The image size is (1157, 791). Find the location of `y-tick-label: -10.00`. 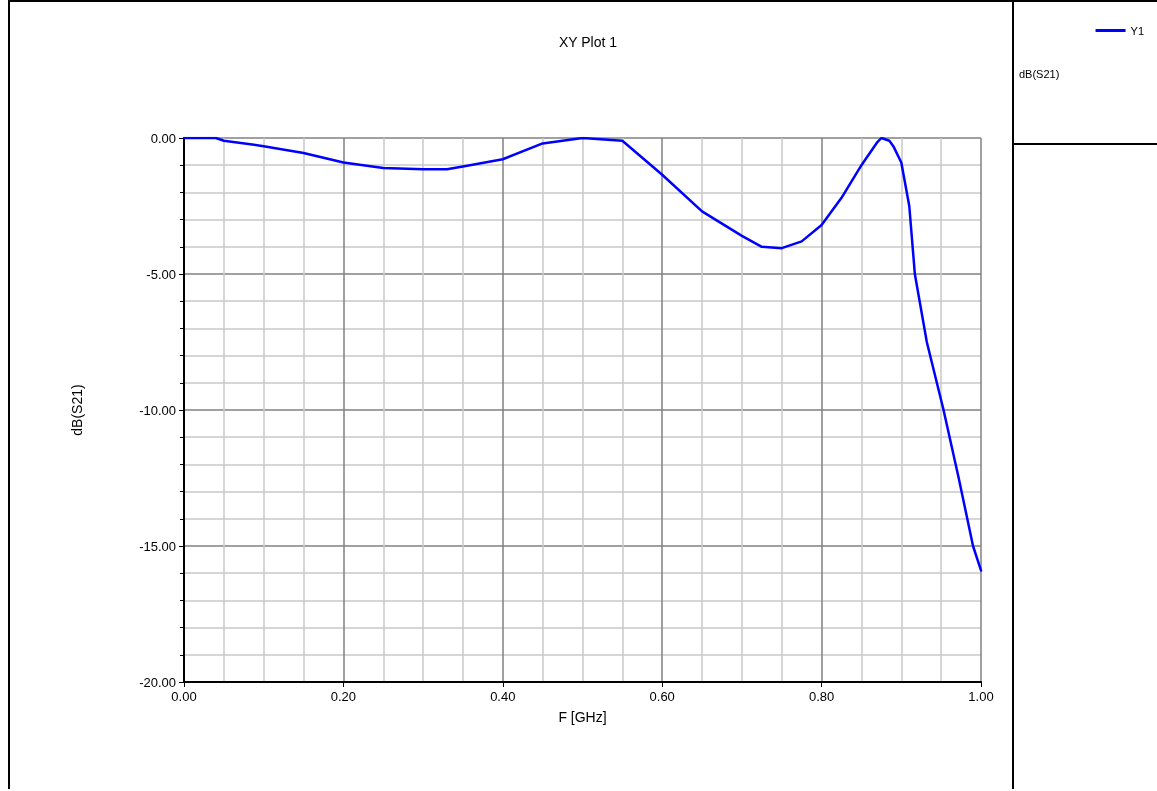

y-tick-label: -10.00 is located at coordinates (157, 410).